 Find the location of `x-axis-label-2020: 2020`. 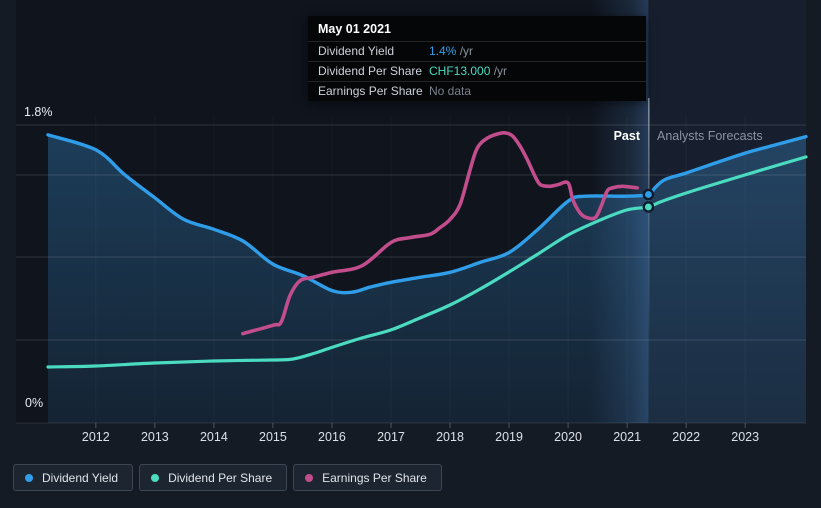

x-axis-label-2020: 2020 is located at coordinates (568, 437).